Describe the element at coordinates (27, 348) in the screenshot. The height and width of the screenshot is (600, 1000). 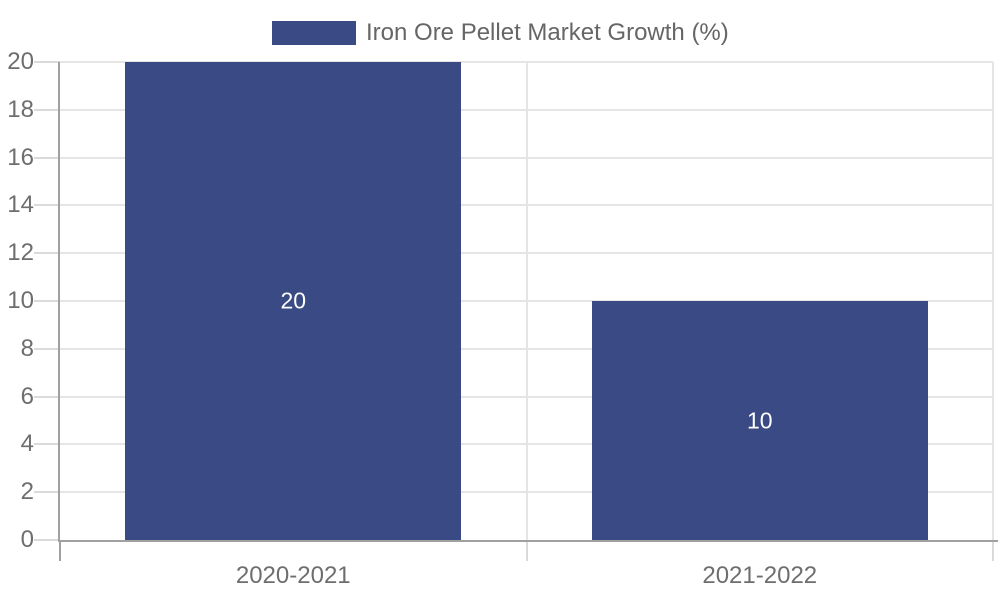
I see `y-tick-label: 8` at that location.